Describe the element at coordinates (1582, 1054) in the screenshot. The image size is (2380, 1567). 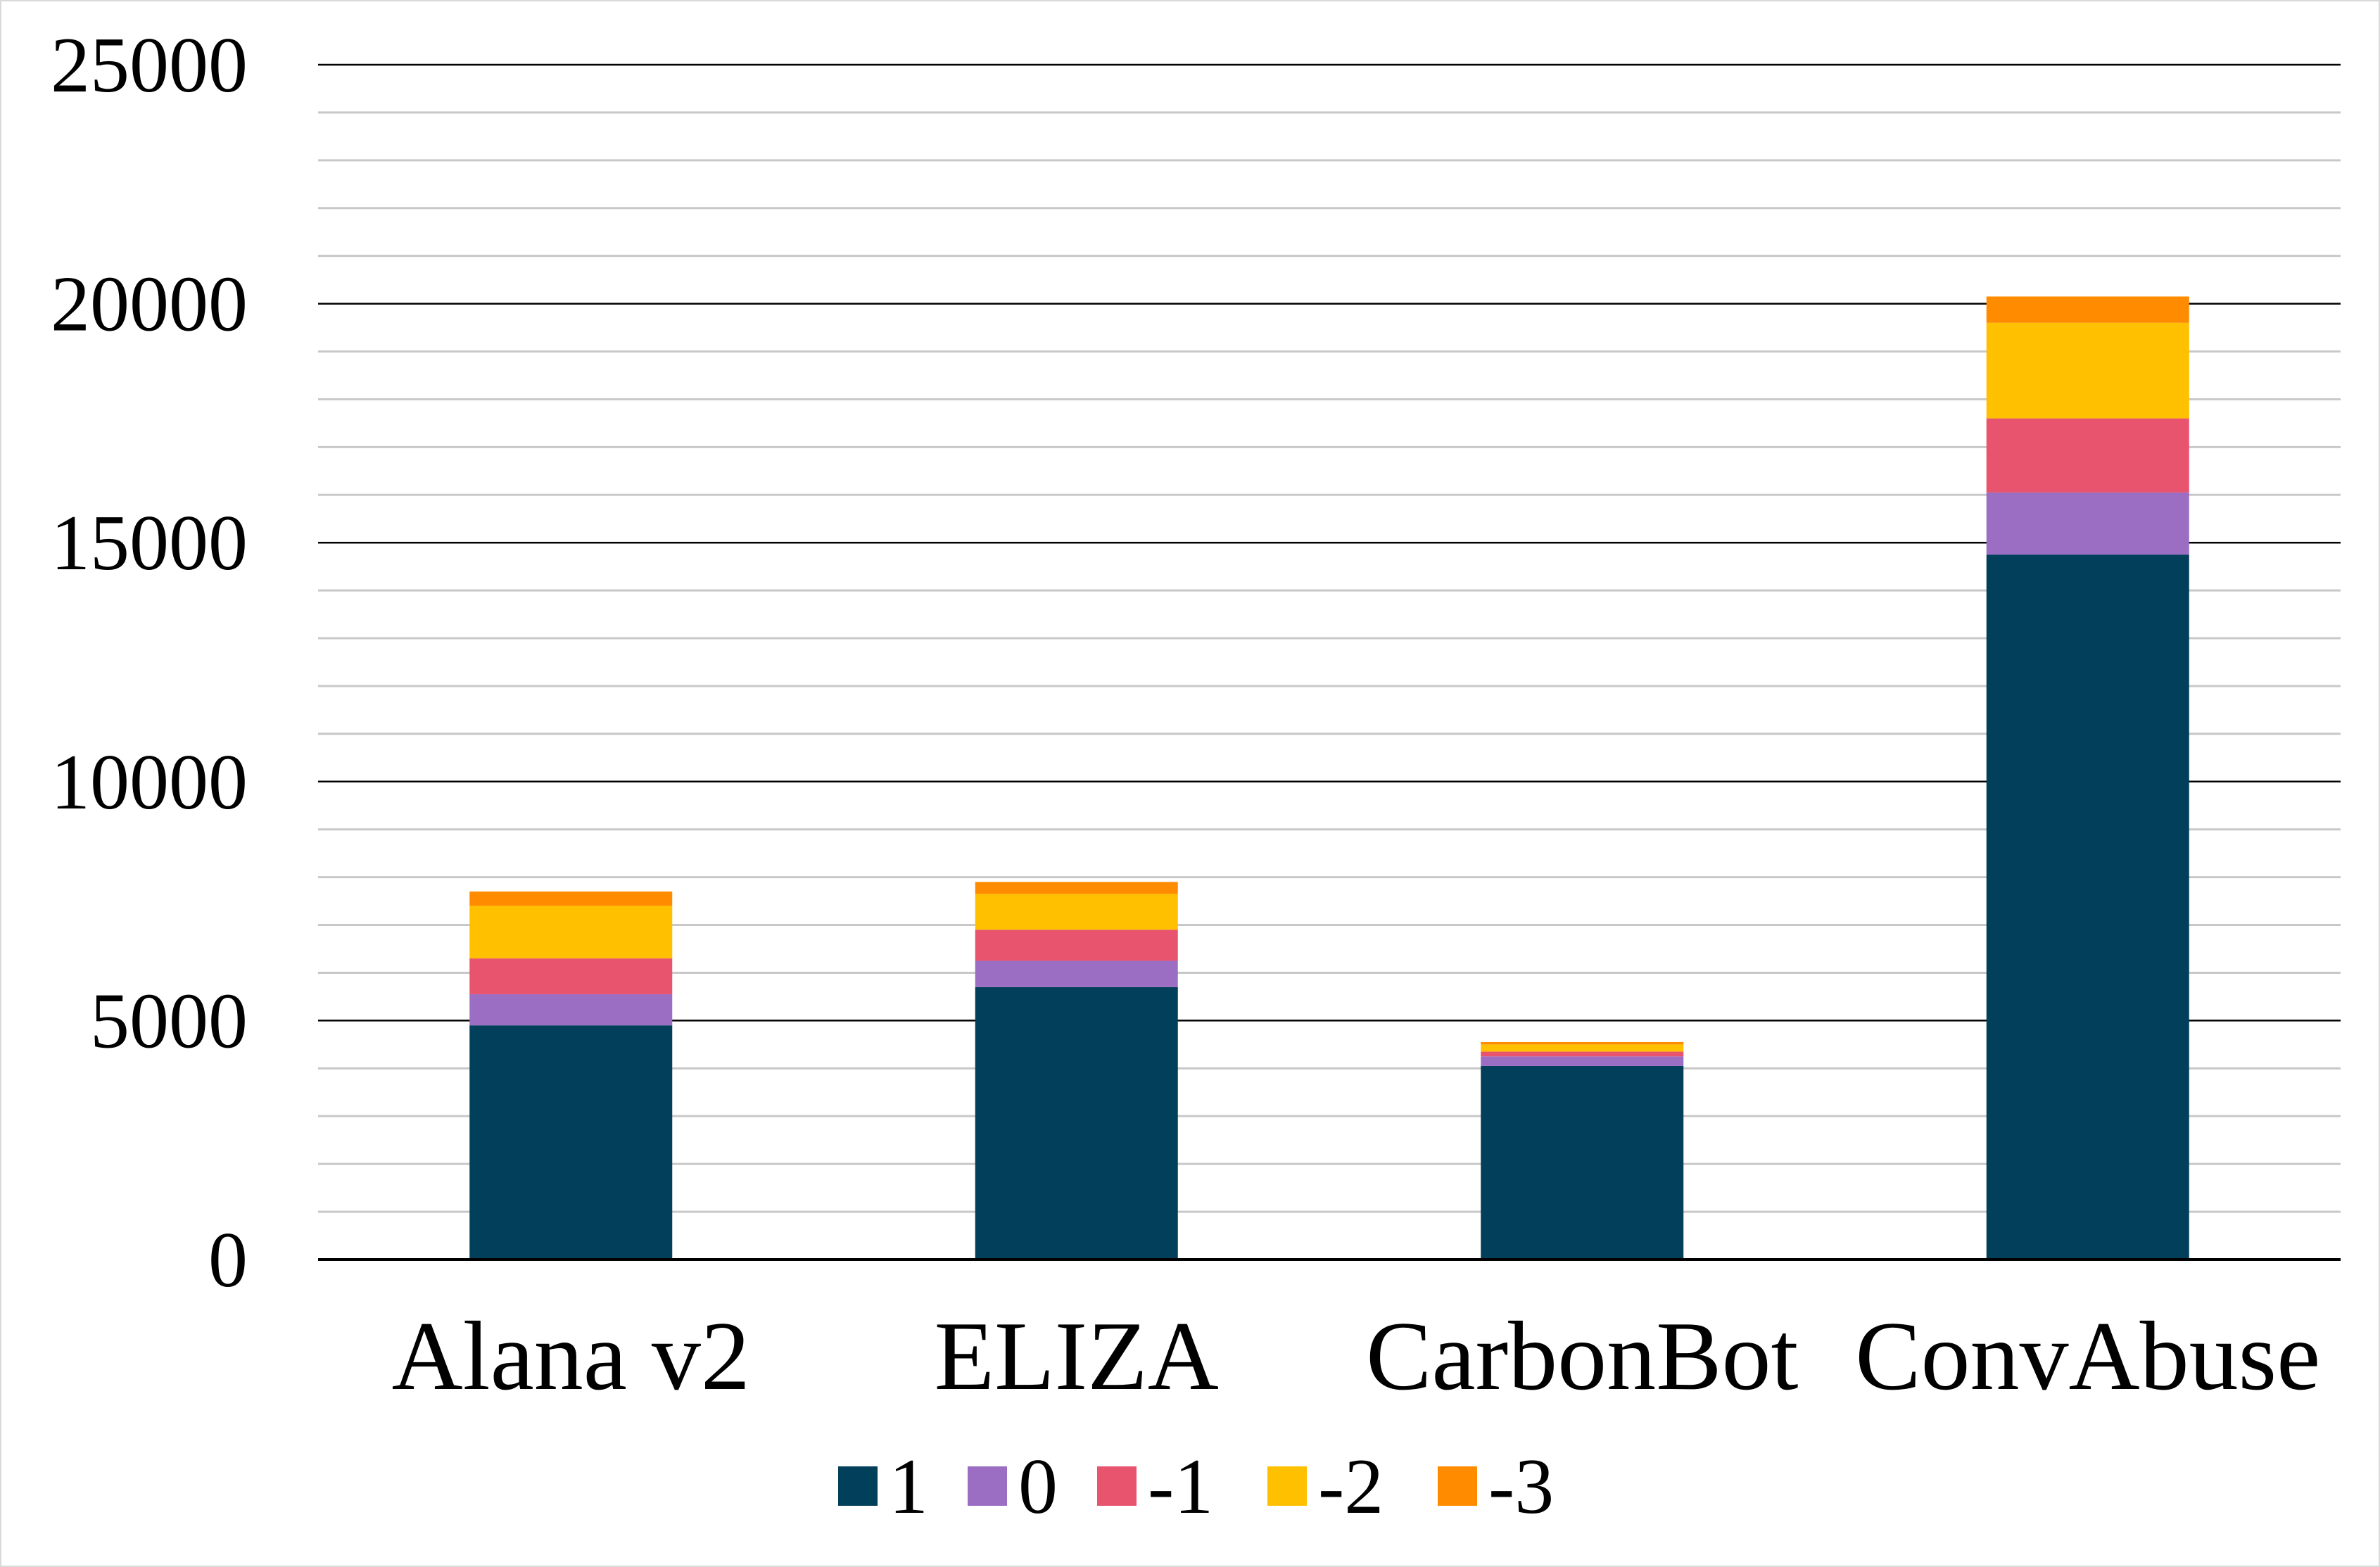
I see `bar-segment-carbonbot-series--1` at that location.